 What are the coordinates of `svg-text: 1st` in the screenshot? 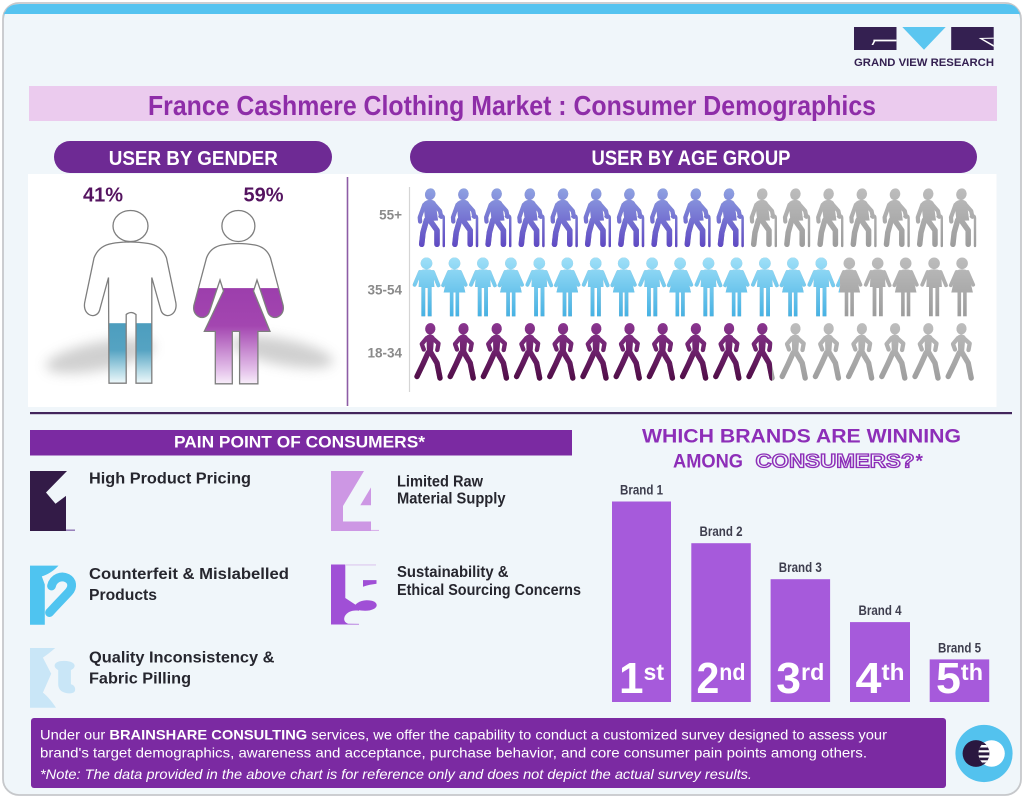 It's located at (641, 678).